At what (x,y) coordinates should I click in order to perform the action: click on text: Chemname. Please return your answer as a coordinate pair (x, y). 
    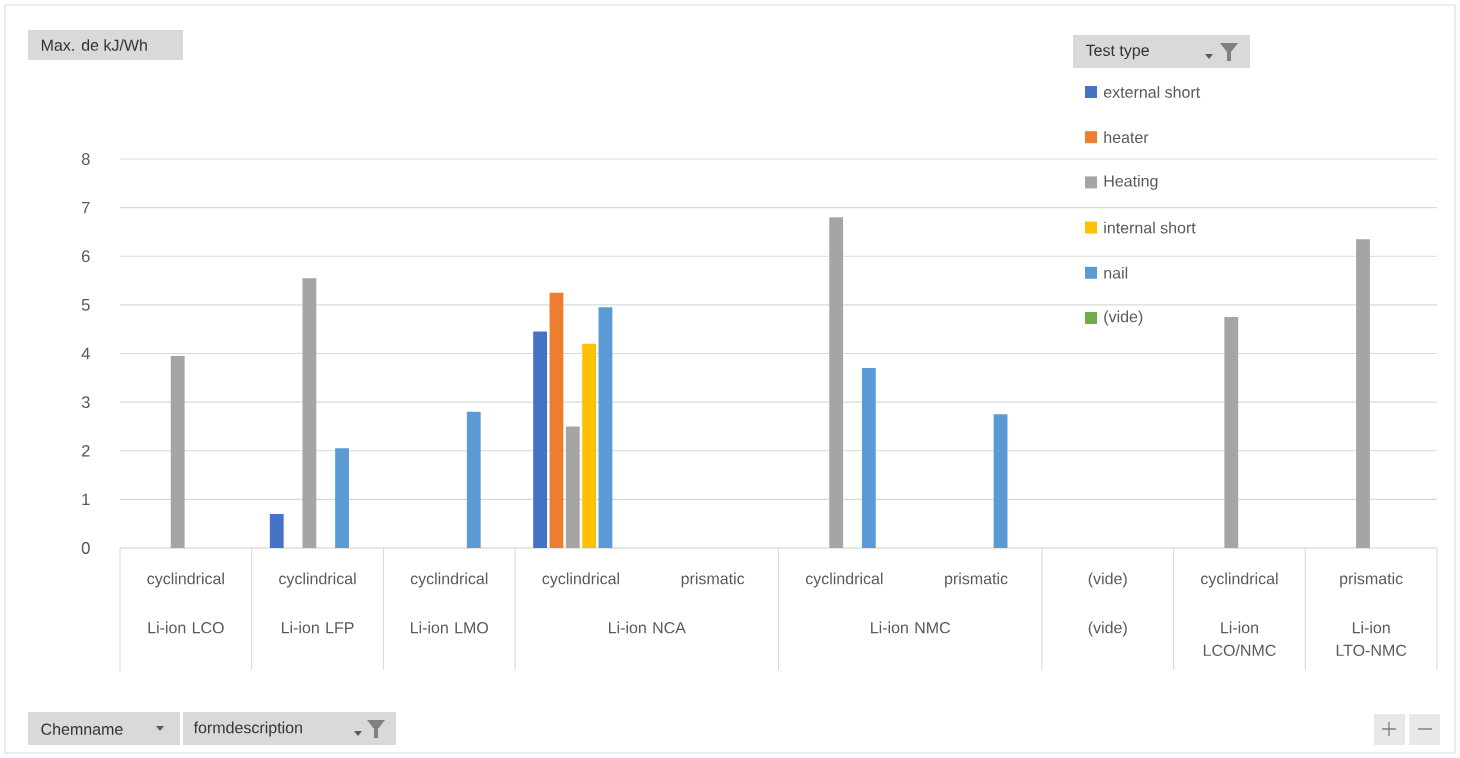
    Looking at the image, I should click on (82, 729).